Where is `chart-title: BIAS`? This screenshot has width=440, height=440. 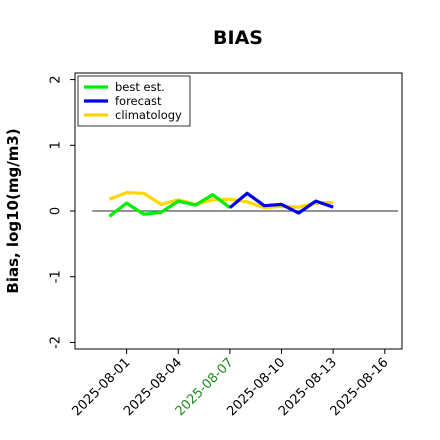
chart-title: BIAS is located at coordinates (238, 38).